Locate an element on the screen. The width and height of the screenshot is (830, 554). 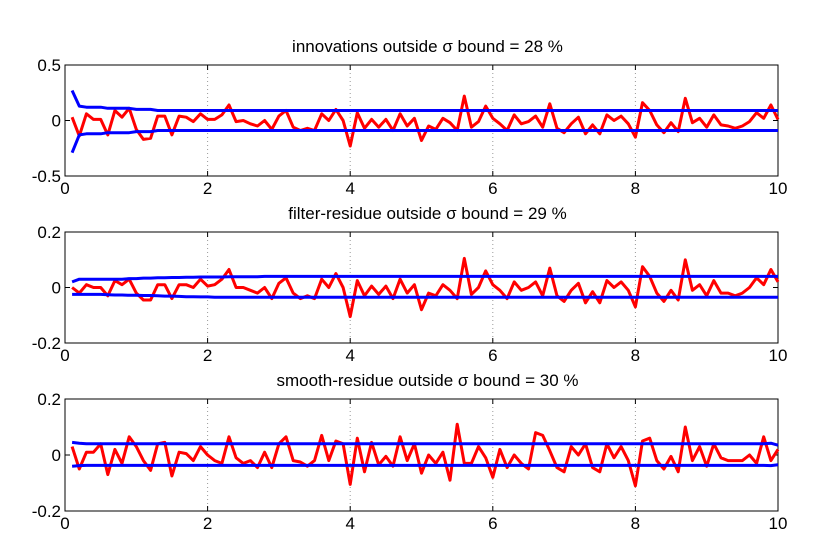
chart-title: smooth-residue outside σ bound = 30 % is located at coordinates (427, 380).